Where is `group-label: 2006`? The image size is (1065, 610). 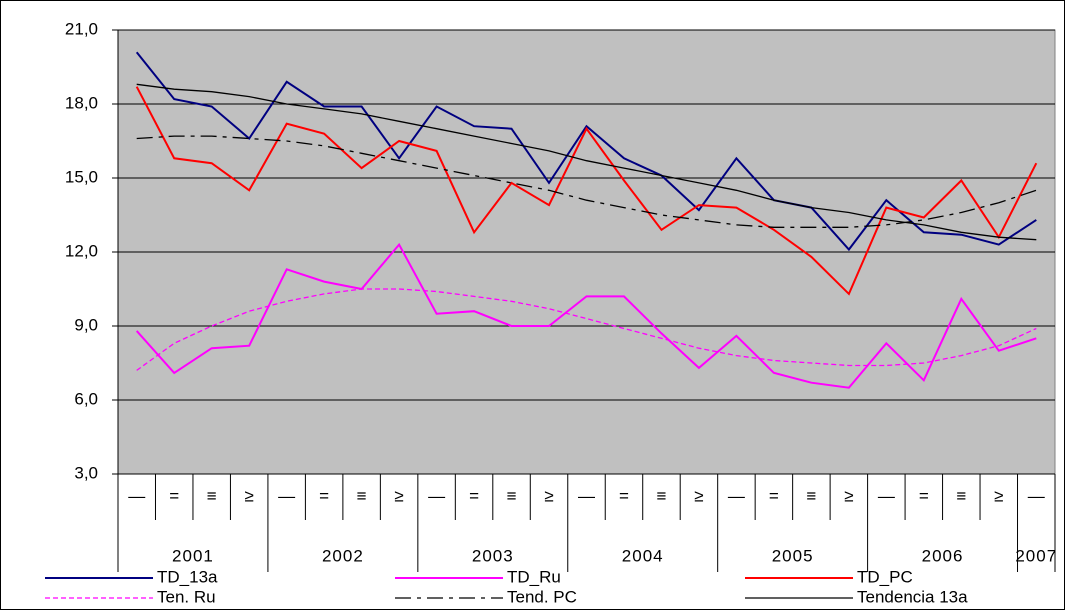 group-label: 2006 is located at coordinates (943, 555).